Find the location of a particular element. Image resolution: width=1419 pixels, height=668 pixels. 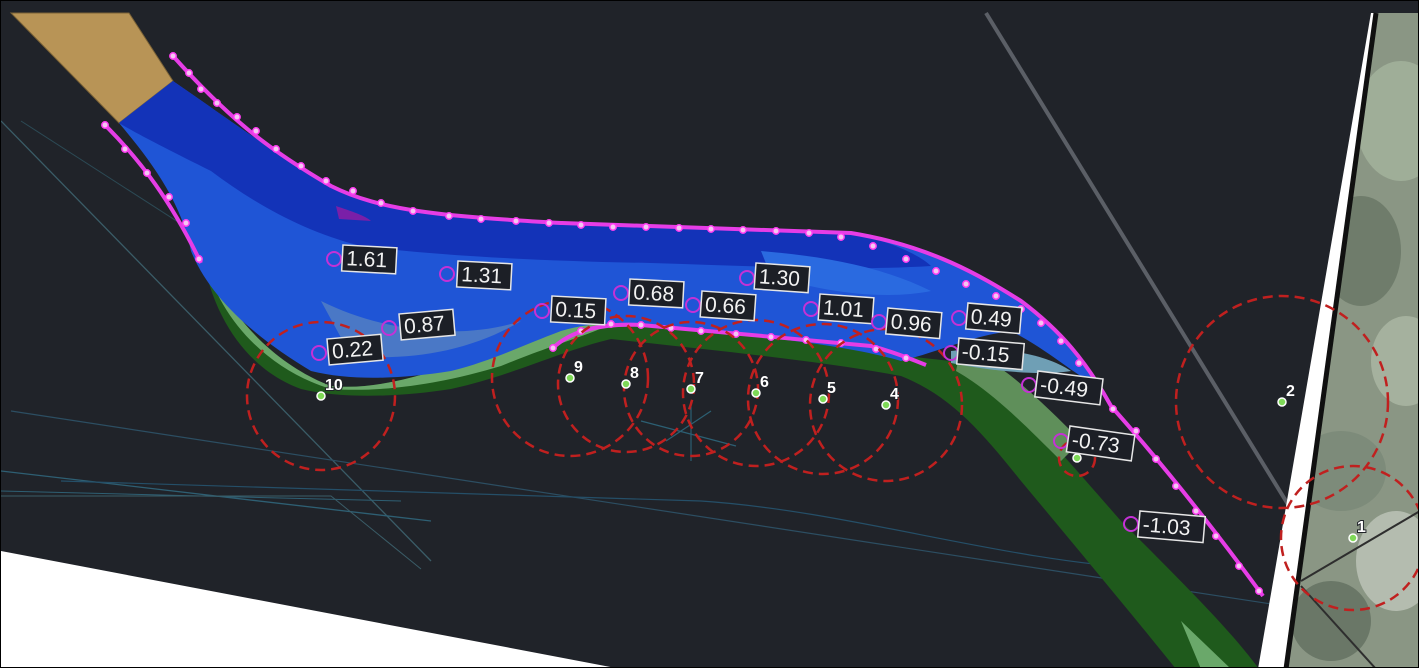

elevation-label: 0.66 is located at coordinates (728, 306).